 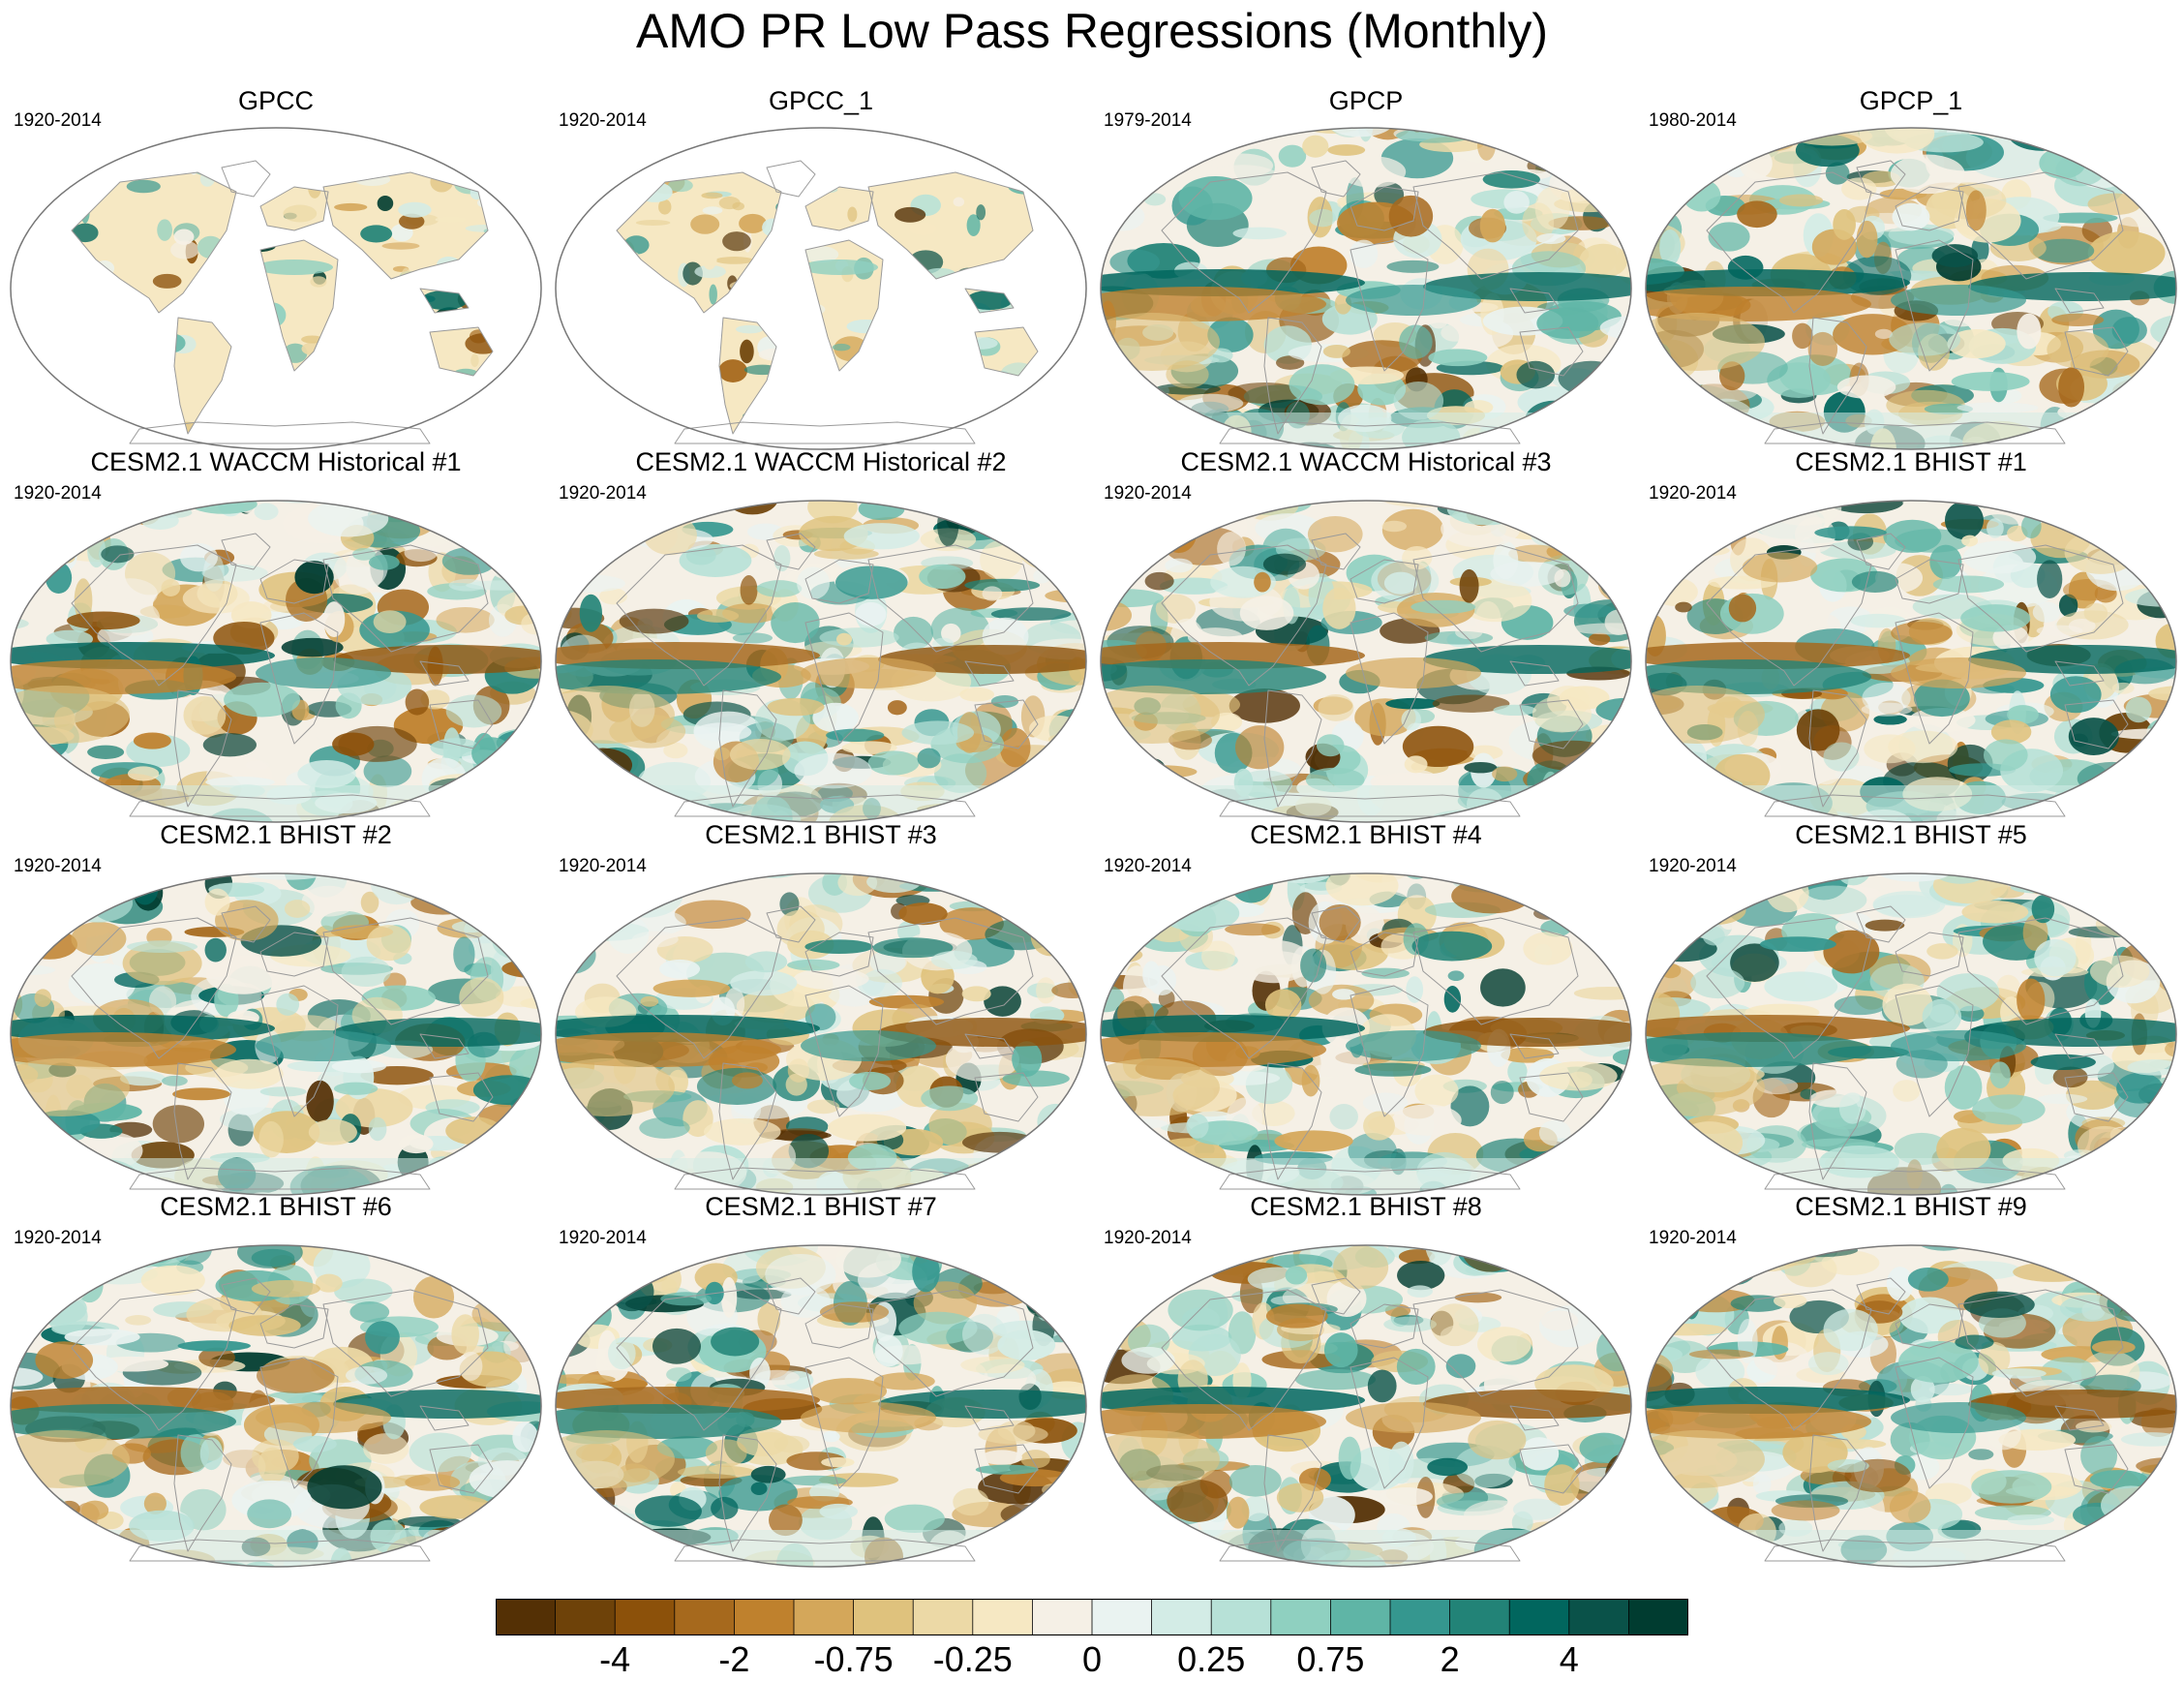 What do you see at coordinates (821, 1206) in the screenshot?
I see `panel-title: CESM2.1 BHIST #7` at bounding box center [821, 1206].